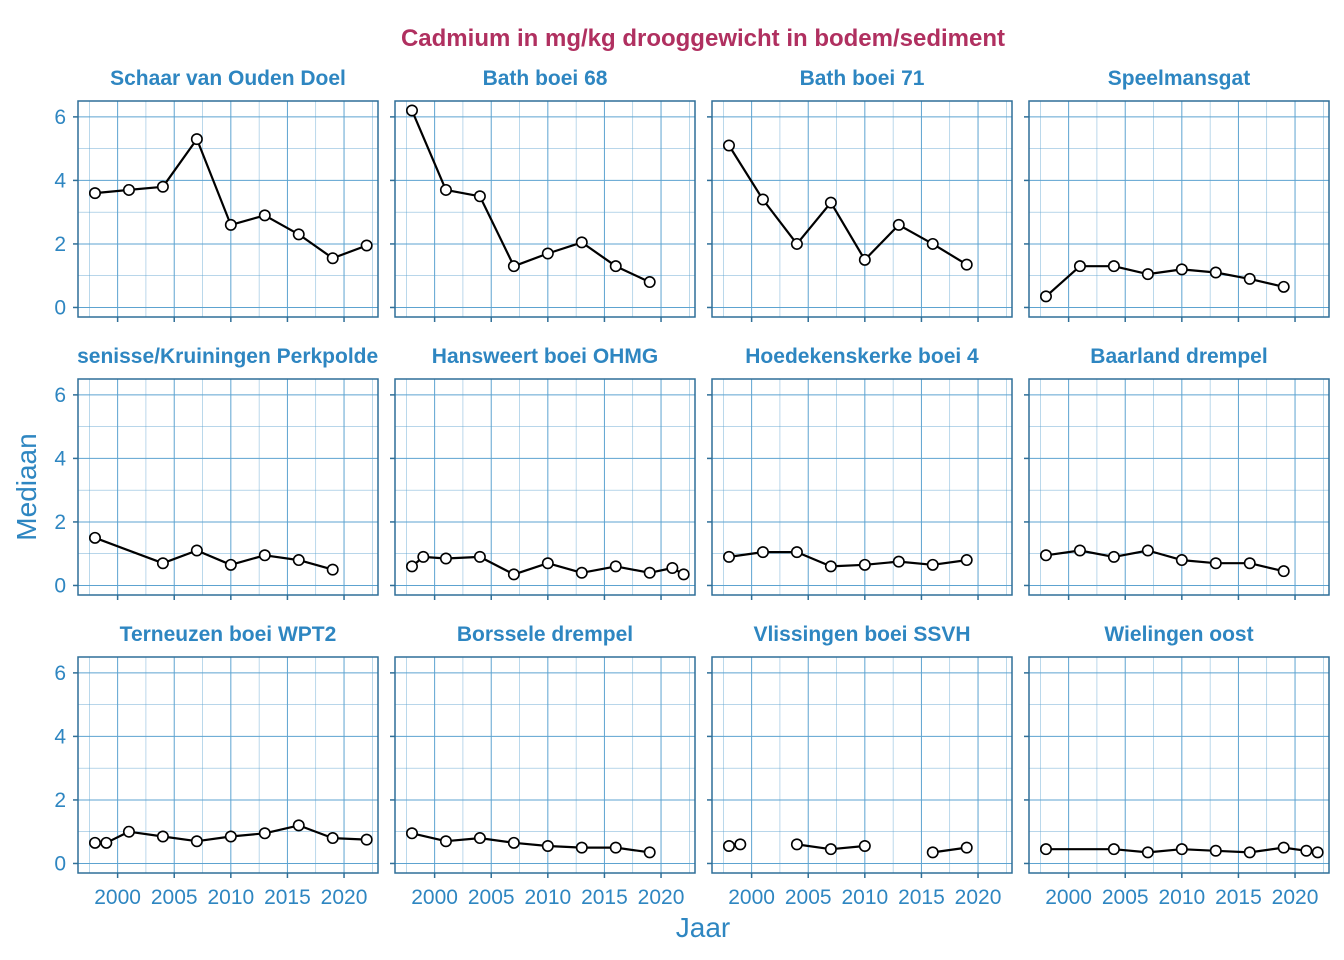  What do you see at coordinates (862, 356) in the screenshot?
I see `facet-title: Hoedekenskerke boei 4` at bounding box center [862, 356].